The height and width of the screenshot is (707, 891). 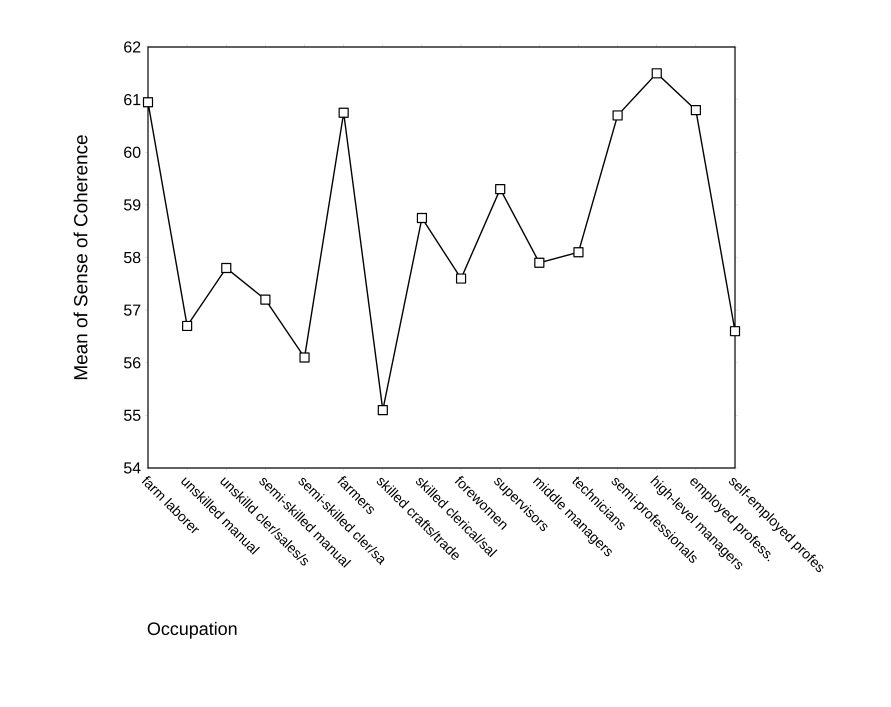 What do you see at coordinates (132, 258) in the screenshot?
I see `y-tick-label: 58` at bounding box center [132, 258].